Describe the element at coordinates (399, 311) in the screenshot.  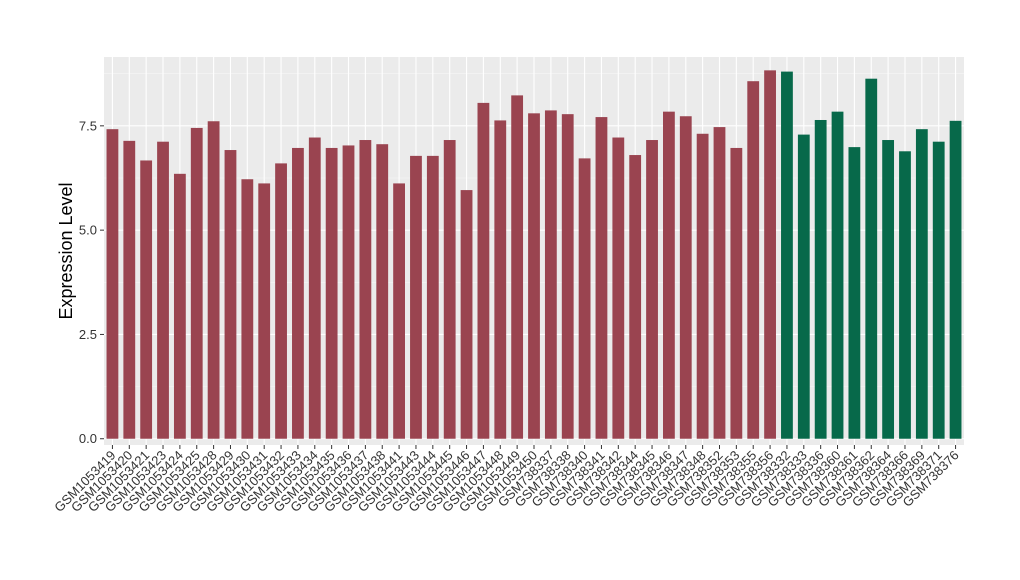
I see `bar-GSM1053441` at that location.